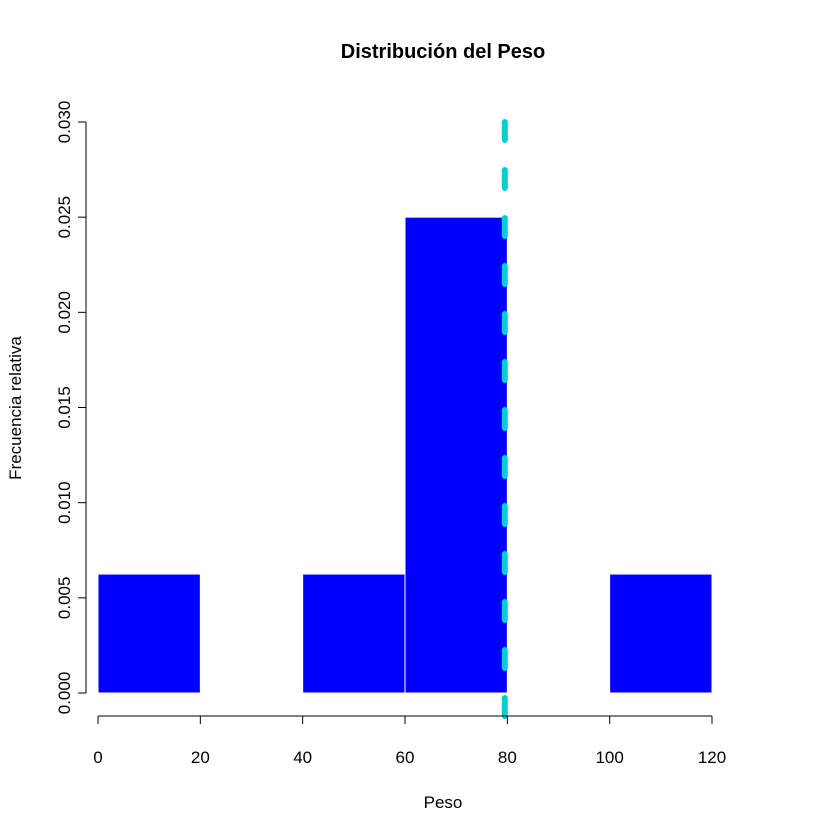 The width and height of the screenshot is (840, 840). I want to click on x-tick-label: 100, so click(609, 757).